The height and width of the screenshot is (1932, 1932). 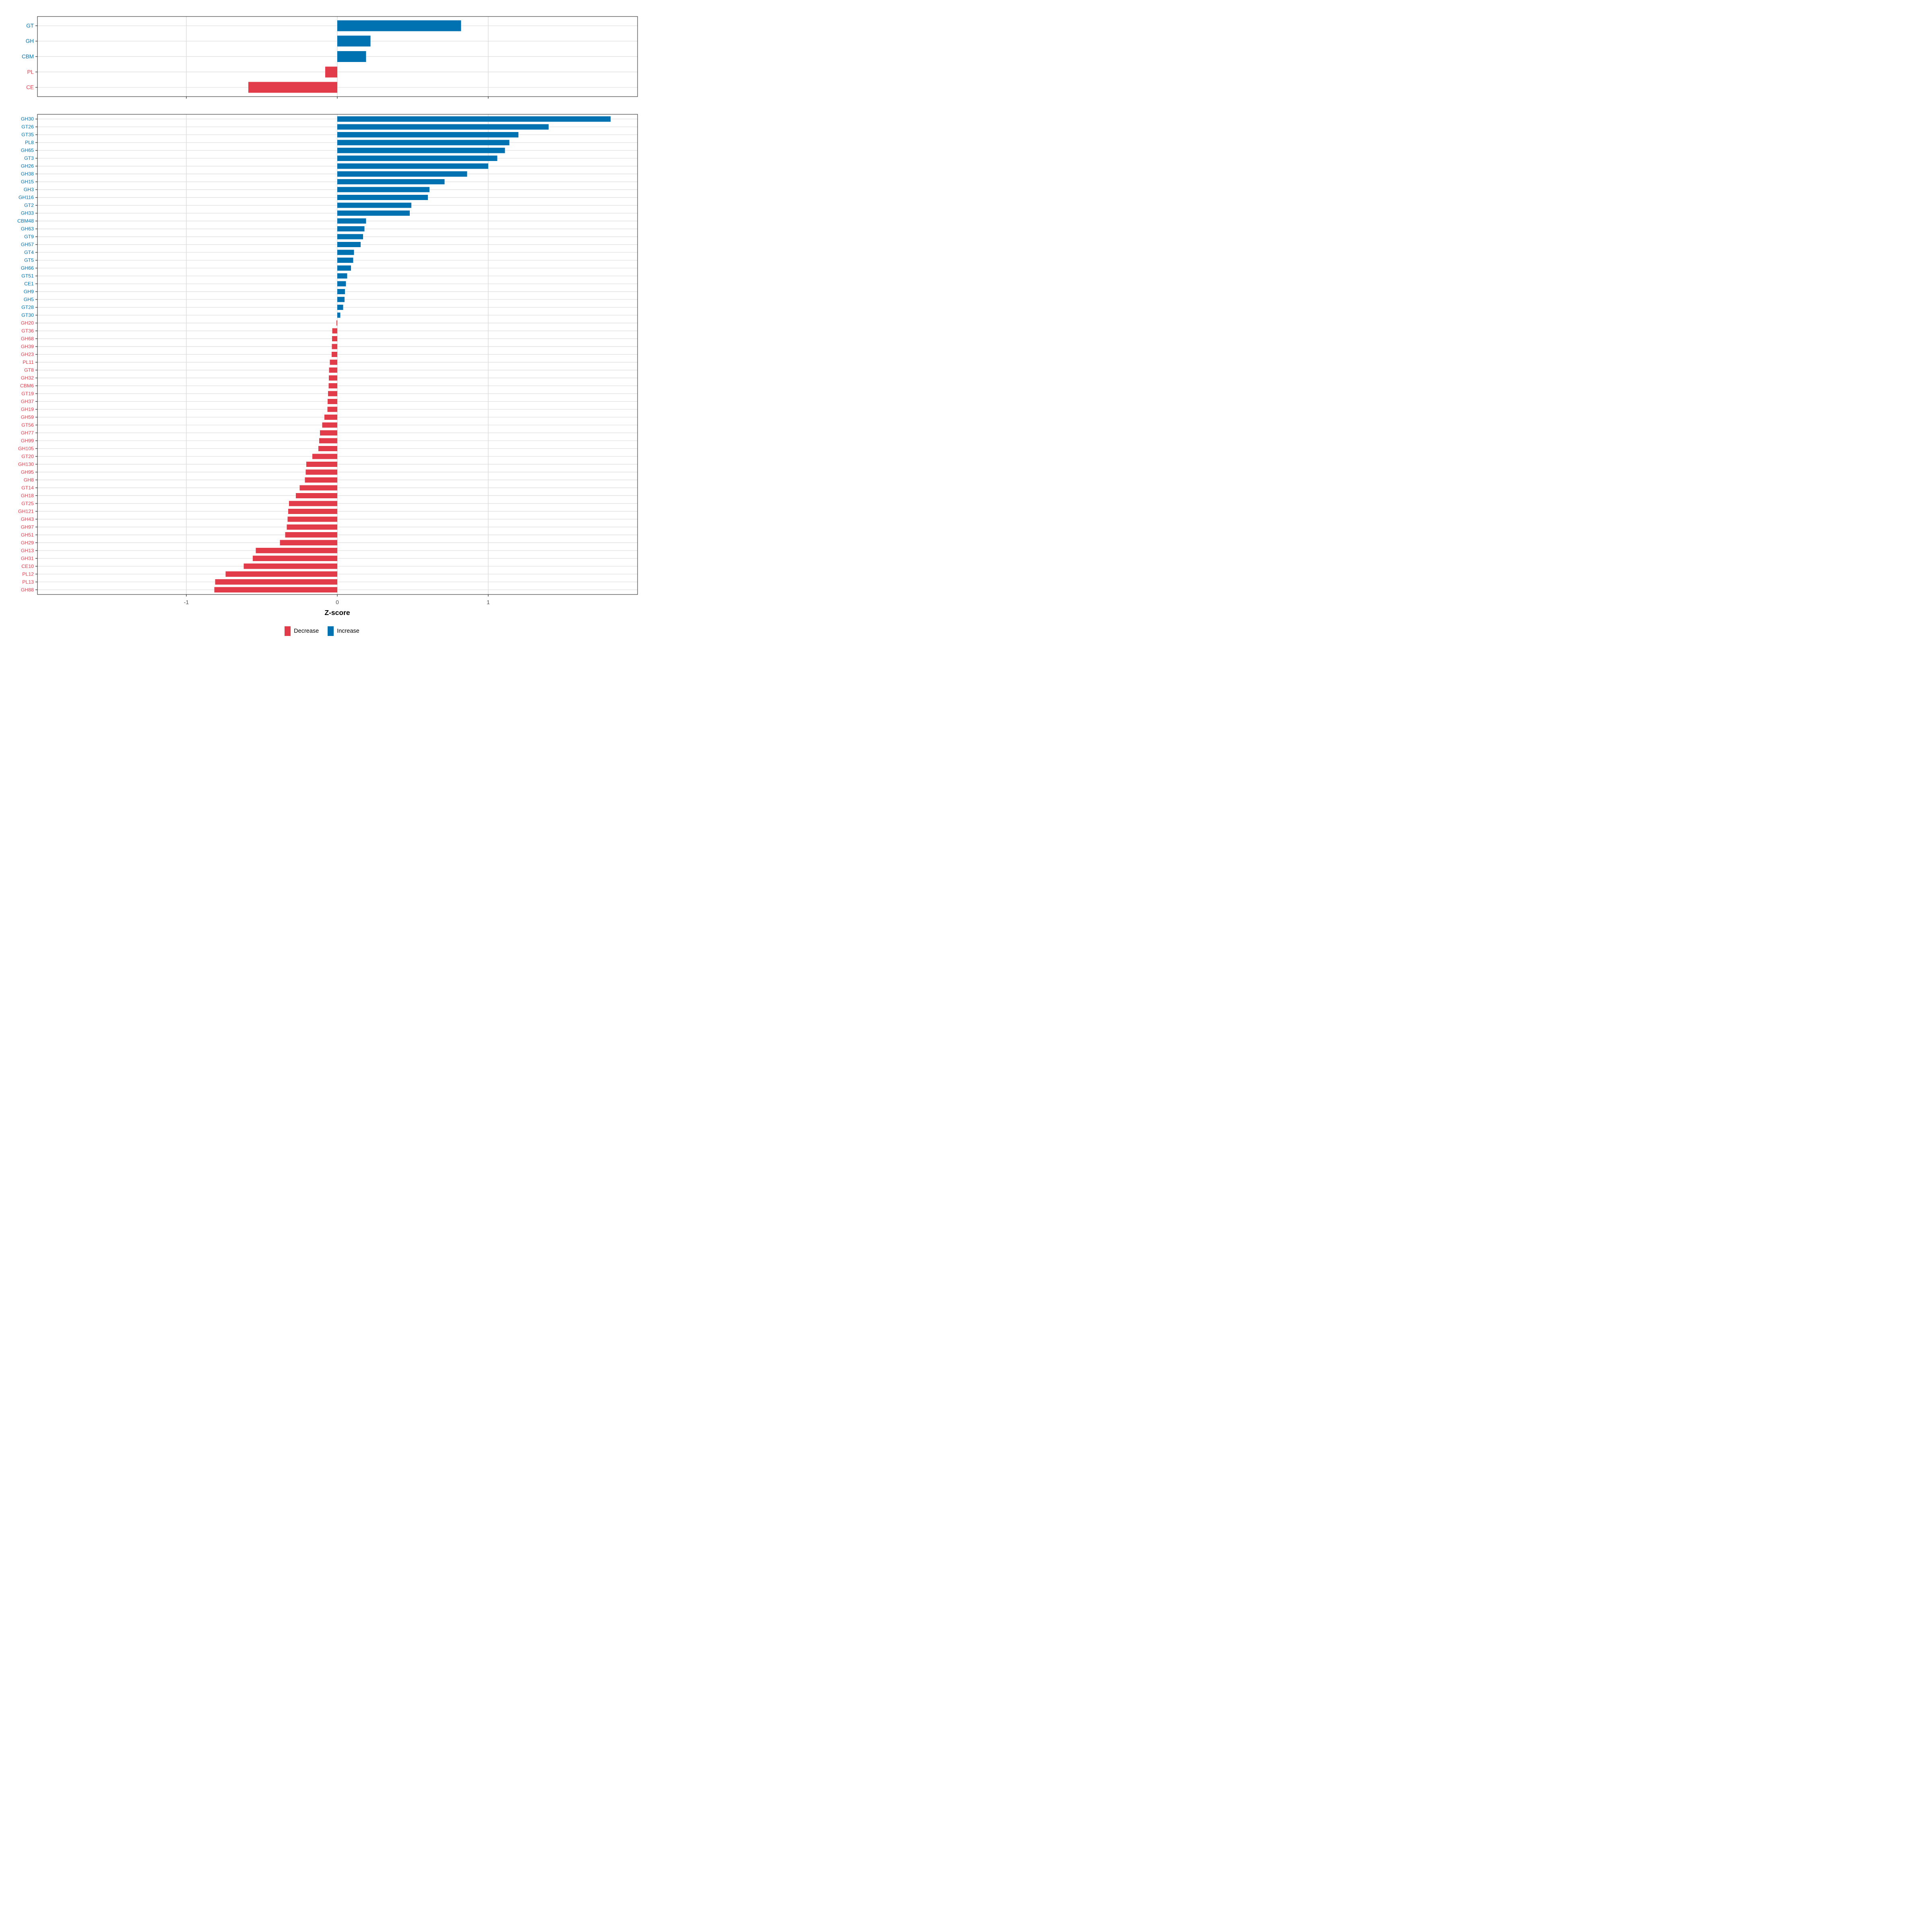 I want to click on category-label-GT4: GT4, so click(x=29, y=252).